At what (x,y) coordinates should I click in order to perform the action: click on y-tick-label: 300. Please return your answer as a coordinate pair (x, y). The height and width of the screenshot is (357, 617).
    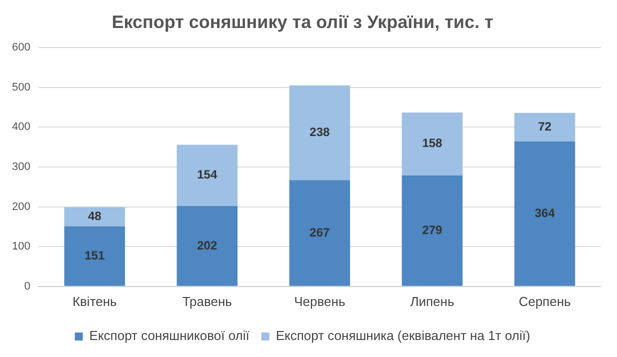
    Looking at the image, I should click on (21, 167).